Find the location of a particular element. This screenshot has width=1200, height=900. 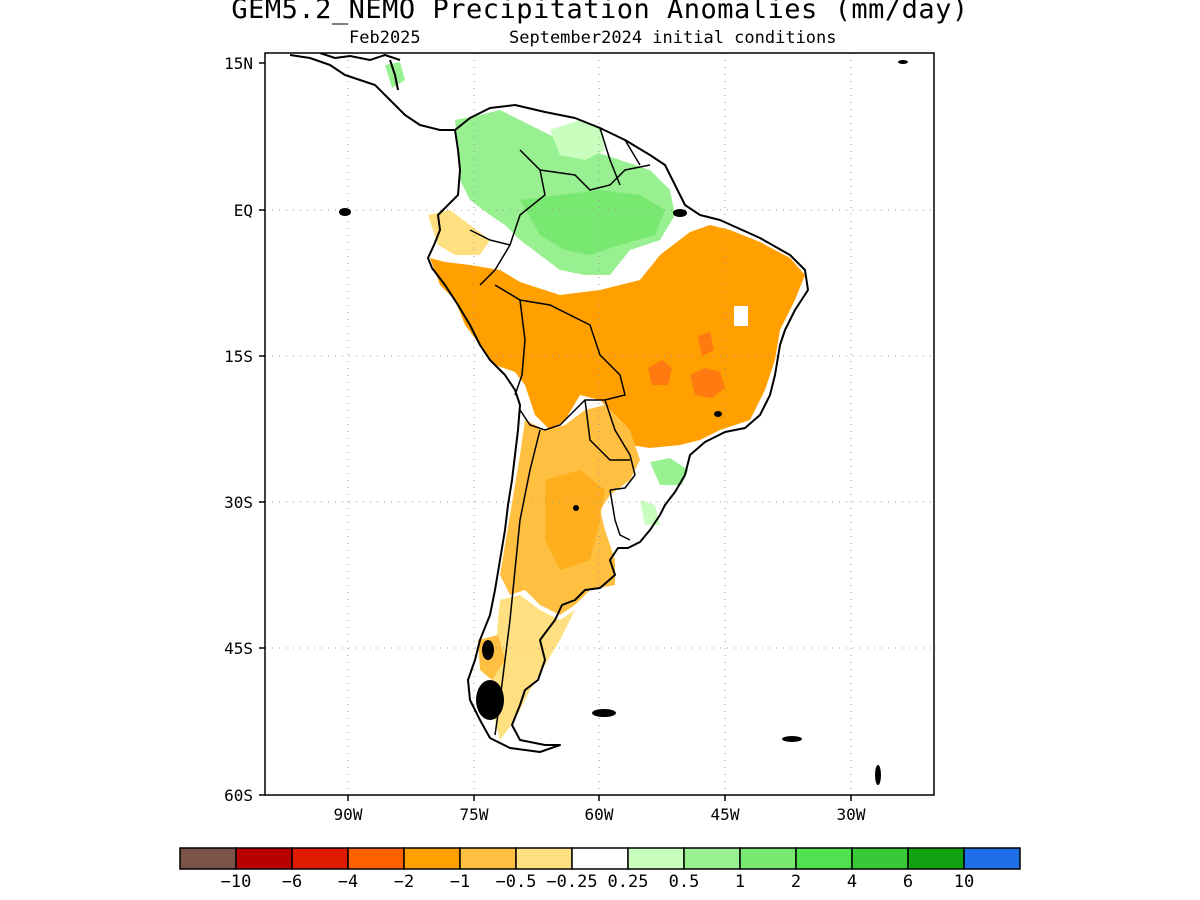

colorbar-label: 10 is located at coordinates (964, 882).